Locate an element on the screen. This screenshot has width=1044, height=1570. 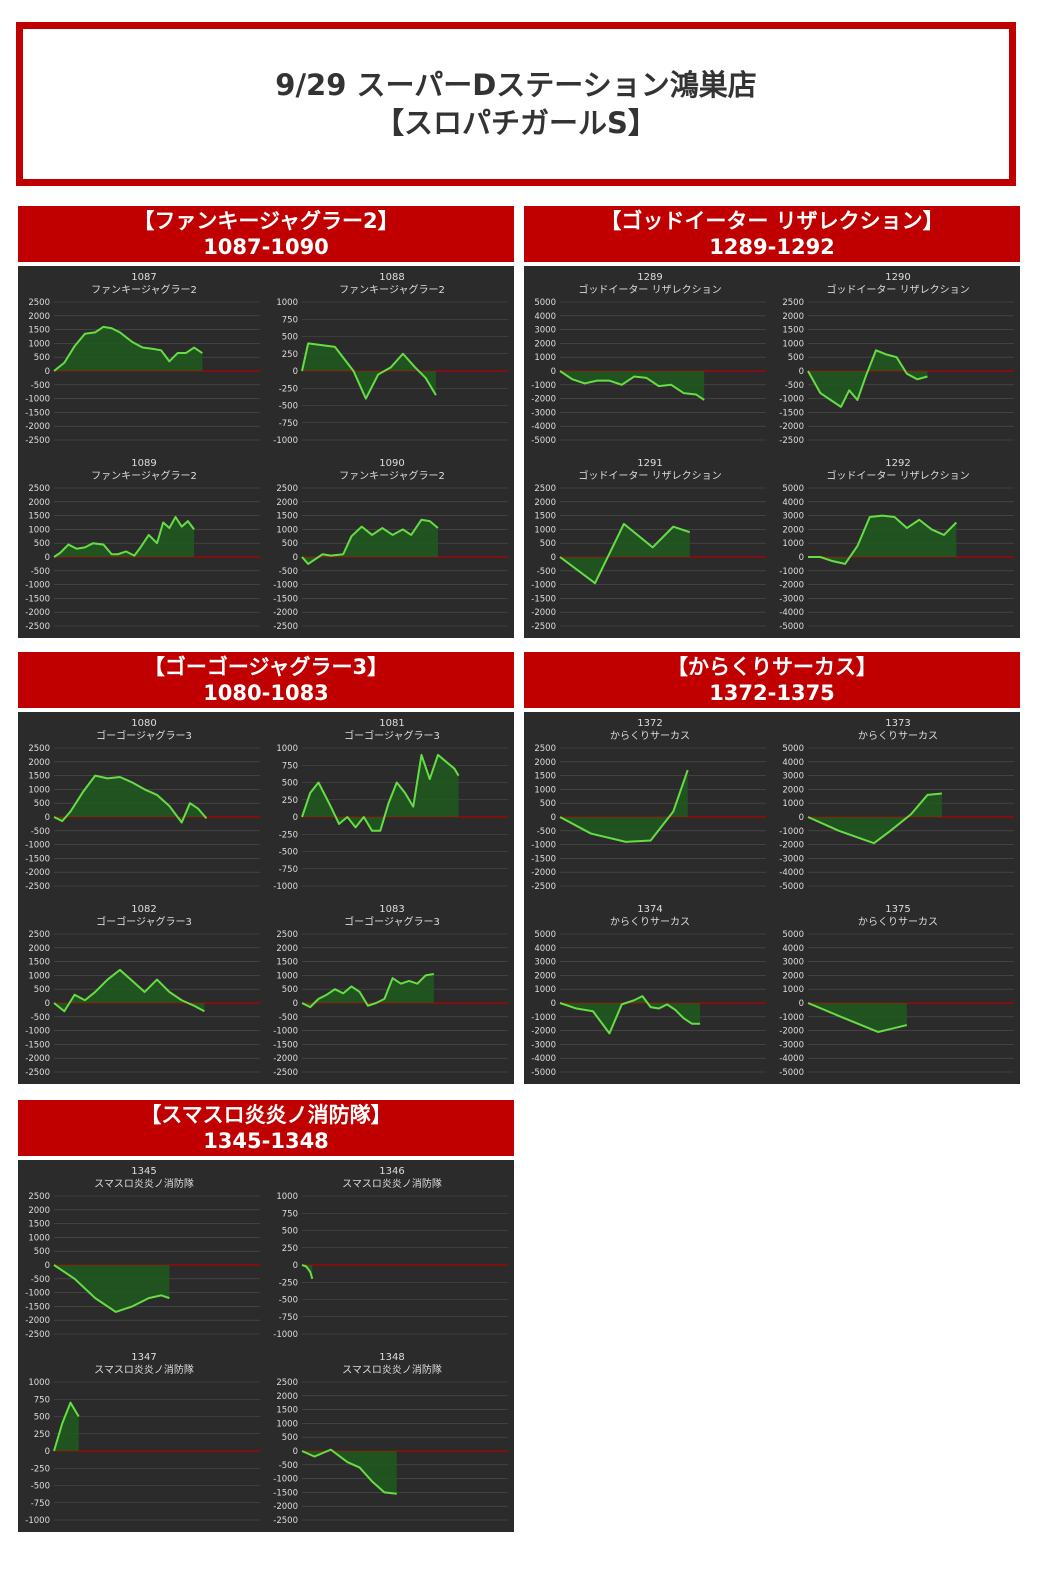
chart-number: 1373 is located at coordinates (897, 723).